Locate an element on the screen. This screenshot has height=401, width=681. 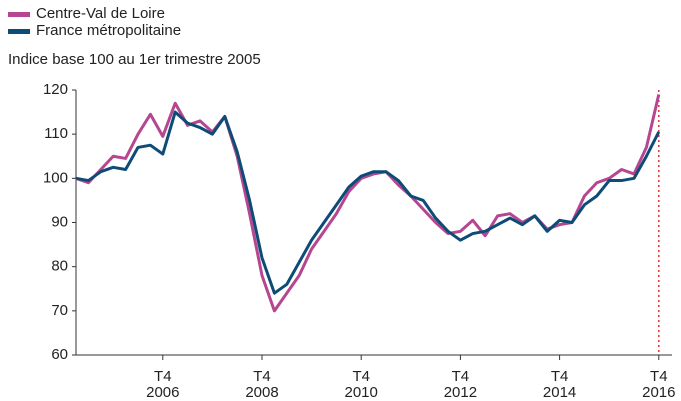
x-tick-label: 2016 is located at coordinates (658, 392).